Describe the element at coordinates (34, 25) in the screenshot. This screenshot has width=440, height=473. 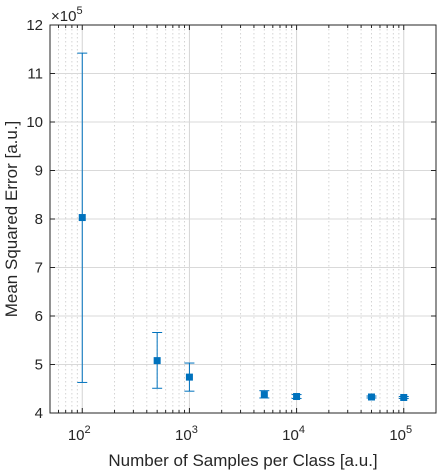
I see `y-tick-label: 12` at that location.